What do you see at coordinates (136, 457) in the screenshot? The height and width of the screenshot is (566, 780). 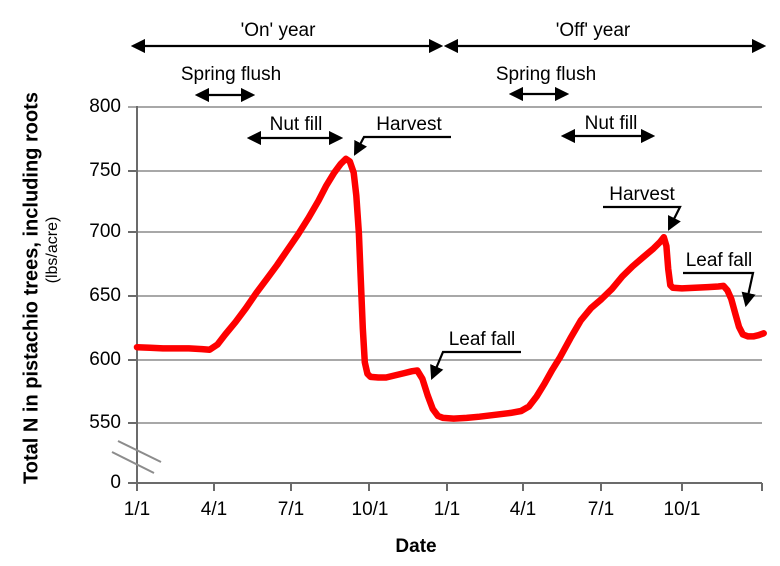 I see `y-axis-break-icon` at bounding box center [136, 457].